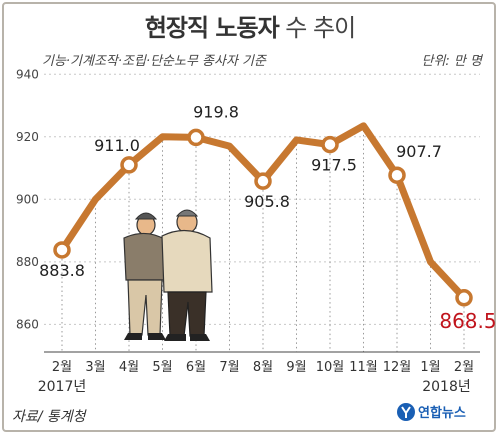 The width and height of the screenshot is (500, 436). I want to click on workers-illustration, so click(168, 275).